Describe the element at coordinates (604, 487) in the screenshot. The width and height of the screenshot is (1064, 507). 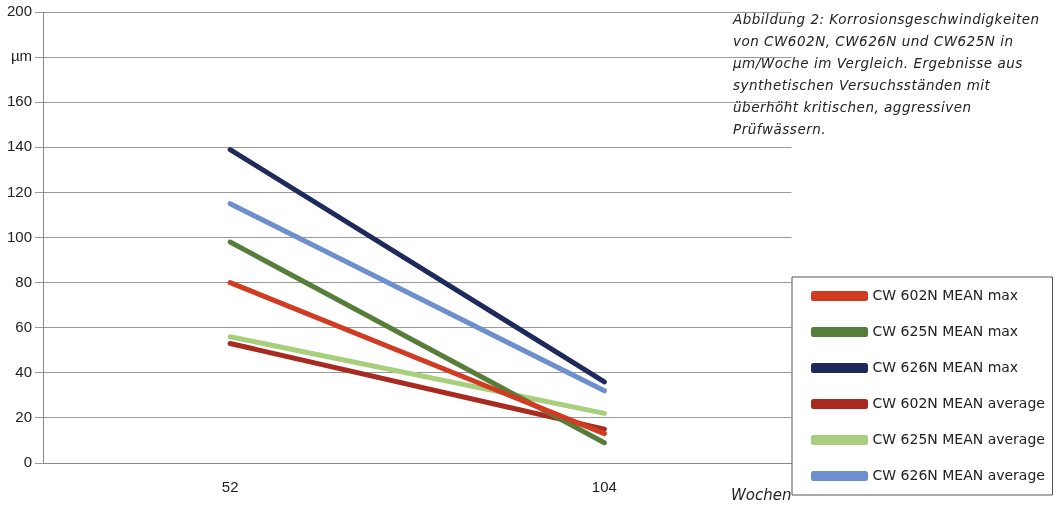
I see `x-tick-label: 104` at that location.